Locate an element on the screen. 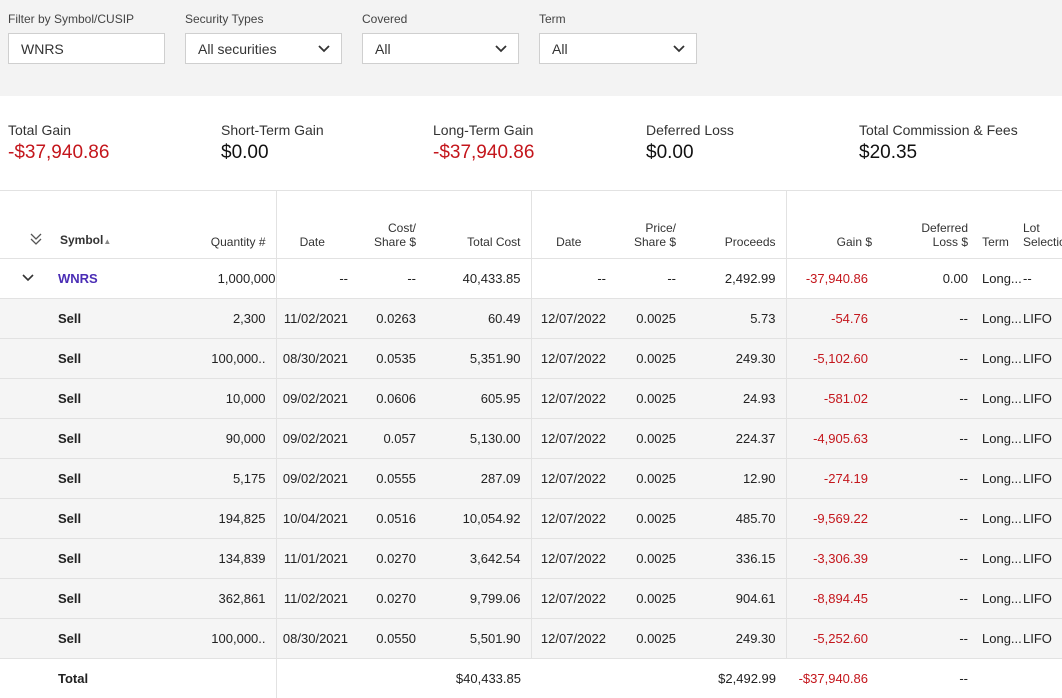 This screenshot has width=1062, height=698. symbol-column-header: Symbol▲ is located at coordinates (87, 225).